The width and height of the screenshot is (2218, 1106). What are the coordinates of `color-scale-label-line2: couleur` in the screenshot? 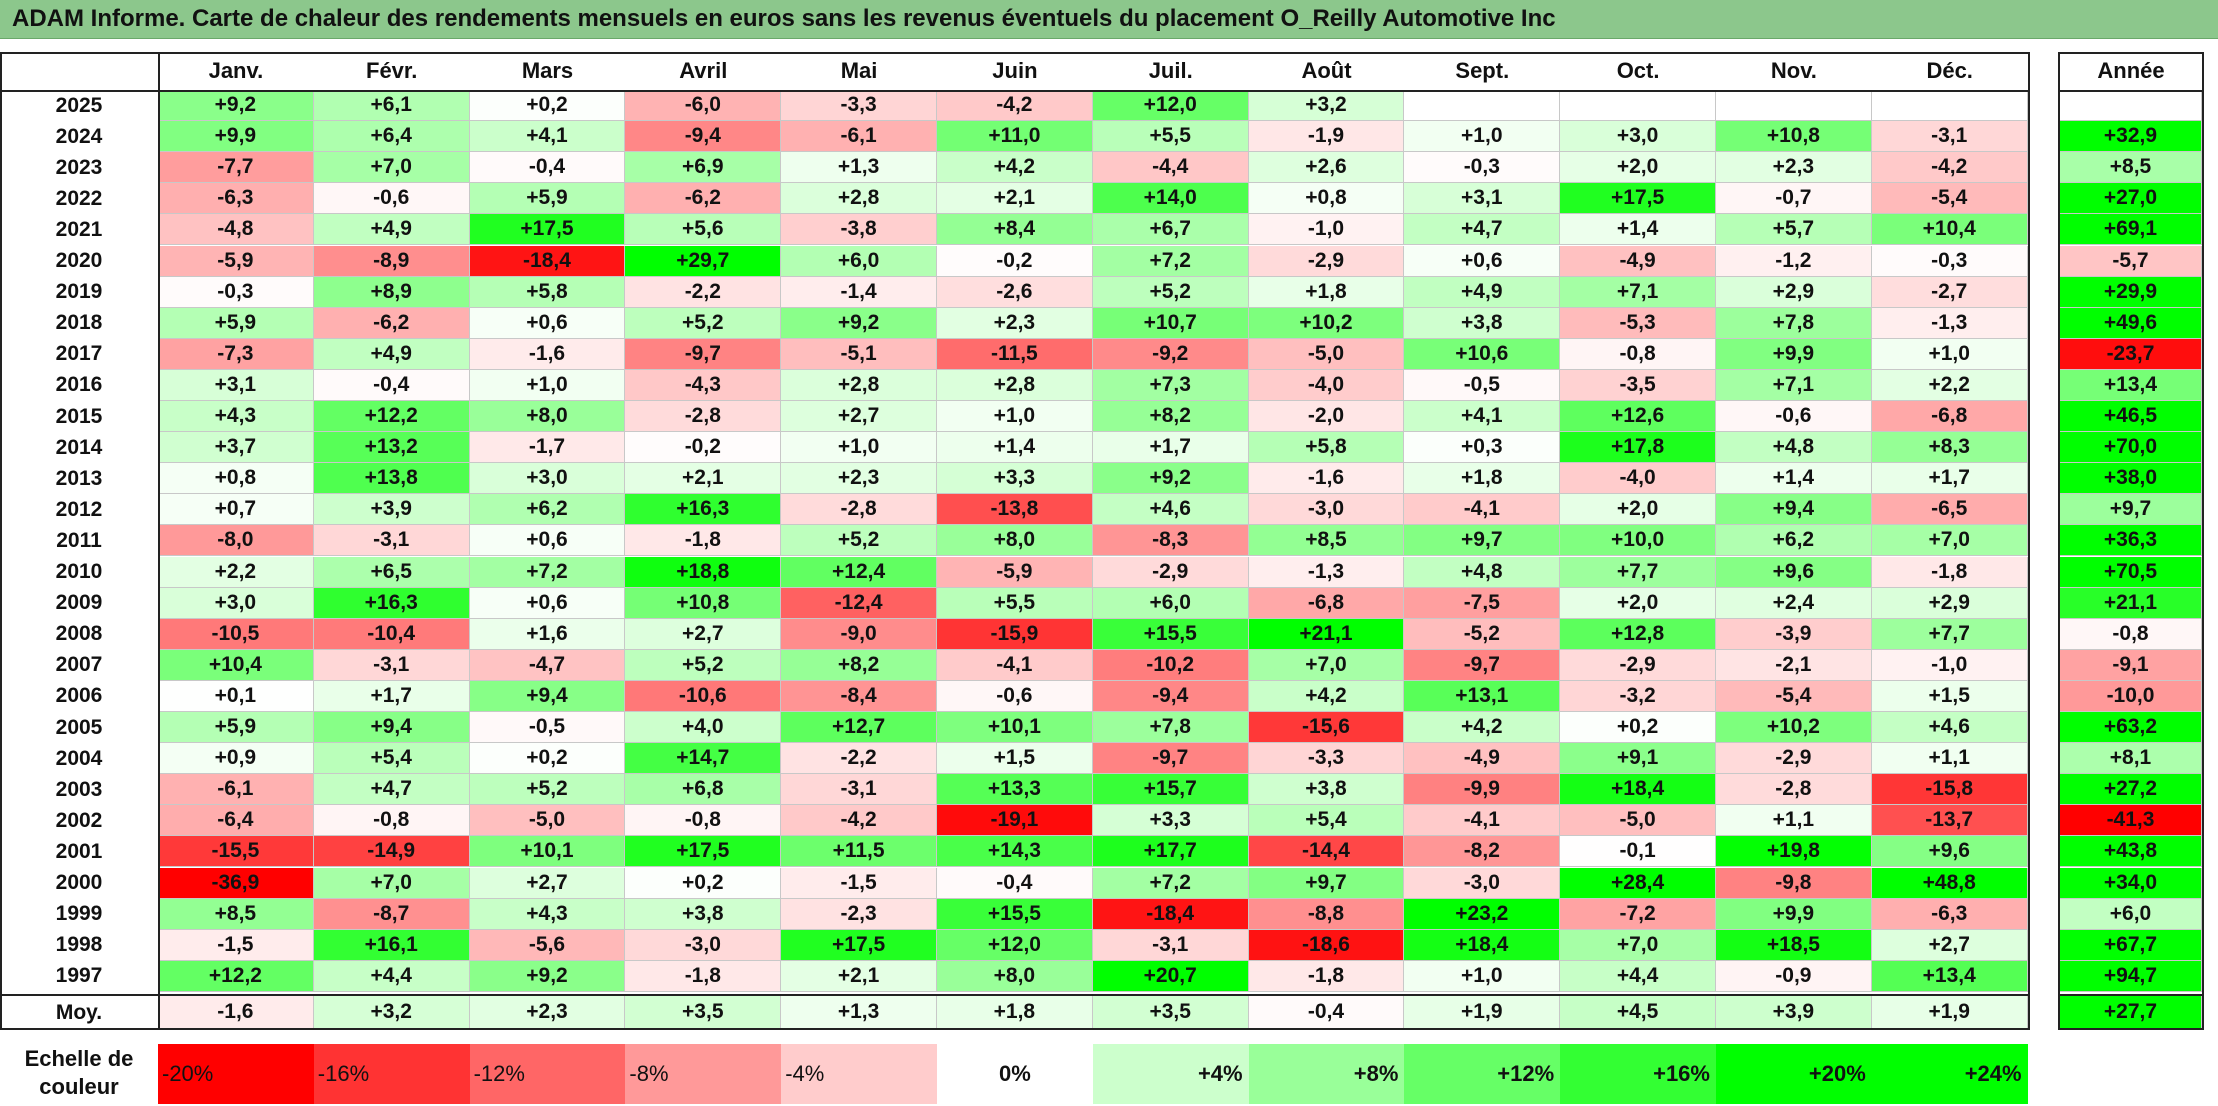 It's located at (79, 1086).